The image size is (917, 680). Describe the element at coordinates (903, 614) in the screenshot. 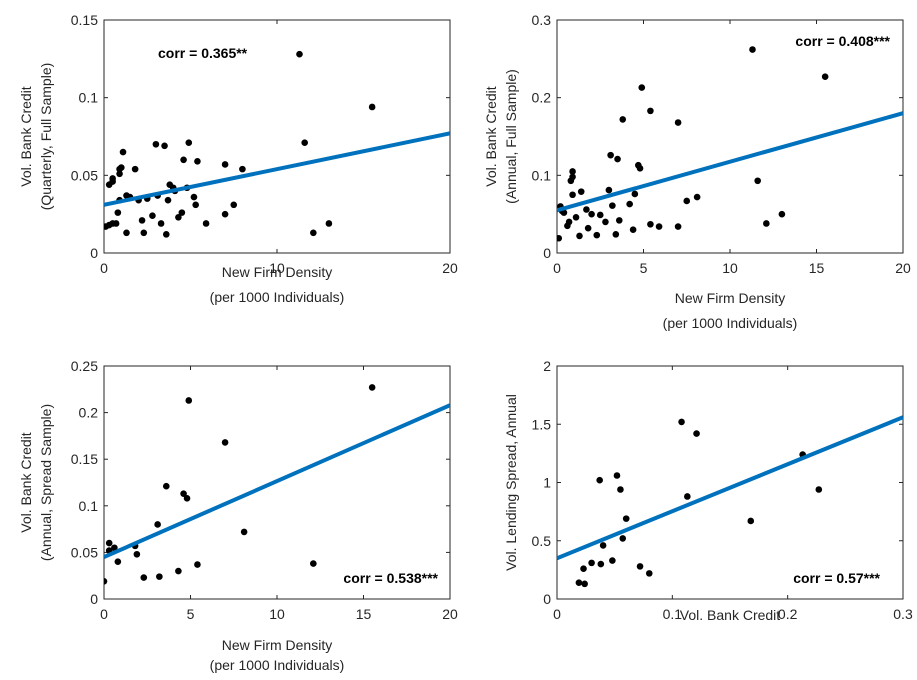

I see `x-tick-label: 0.3` at that location.